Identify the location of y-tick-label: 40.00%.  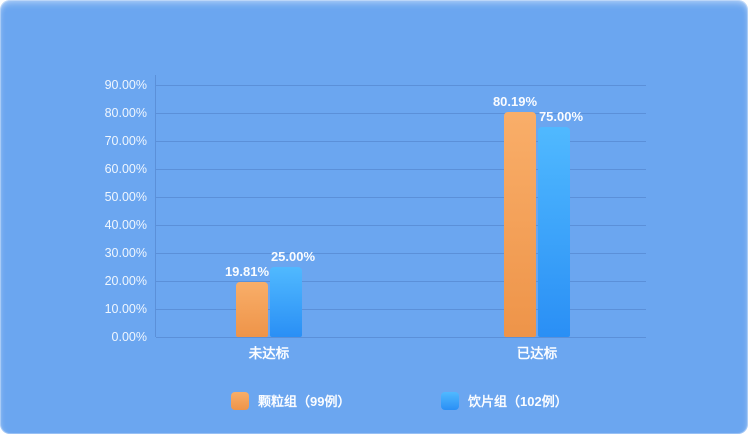
(125, 225).